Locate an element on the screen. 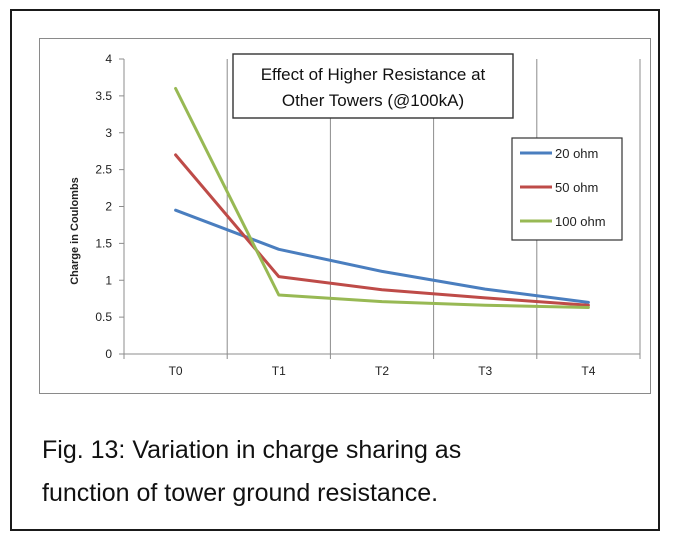 This screenshot has width=676, height=544. legend: 20 ohm 50 ohm 100 ohm is located at coordinates (567, 189).